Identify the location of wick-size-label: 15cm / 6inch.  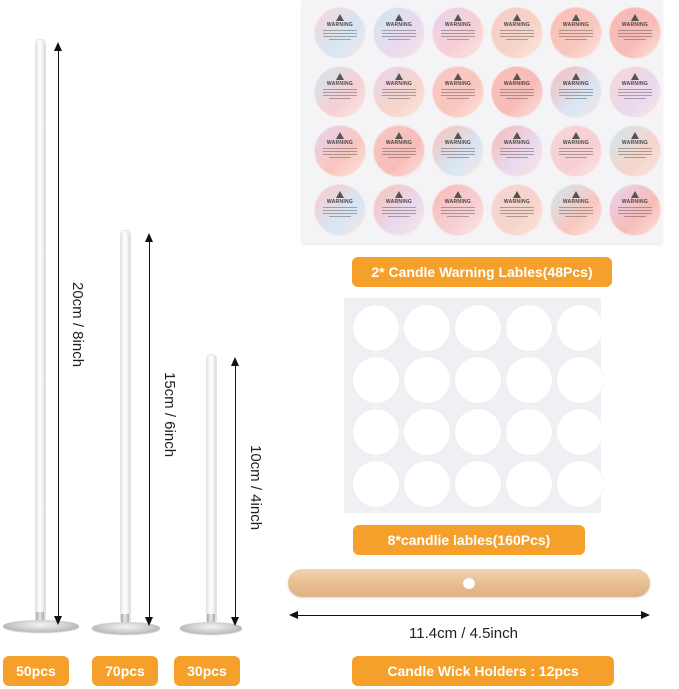
(169, 415).